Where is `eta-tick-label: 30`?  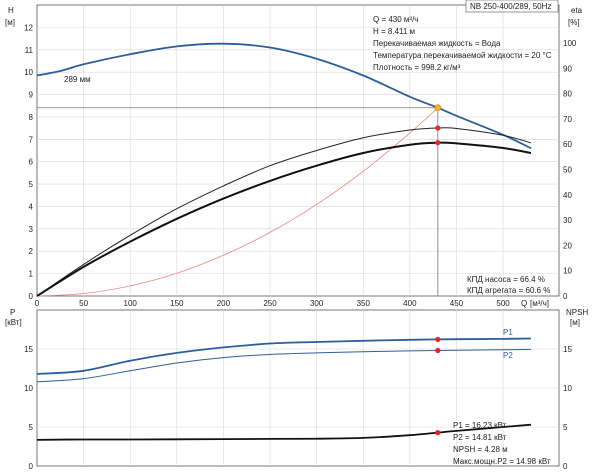
eta-tick-label: 30 is located at coordinates (567, 220).